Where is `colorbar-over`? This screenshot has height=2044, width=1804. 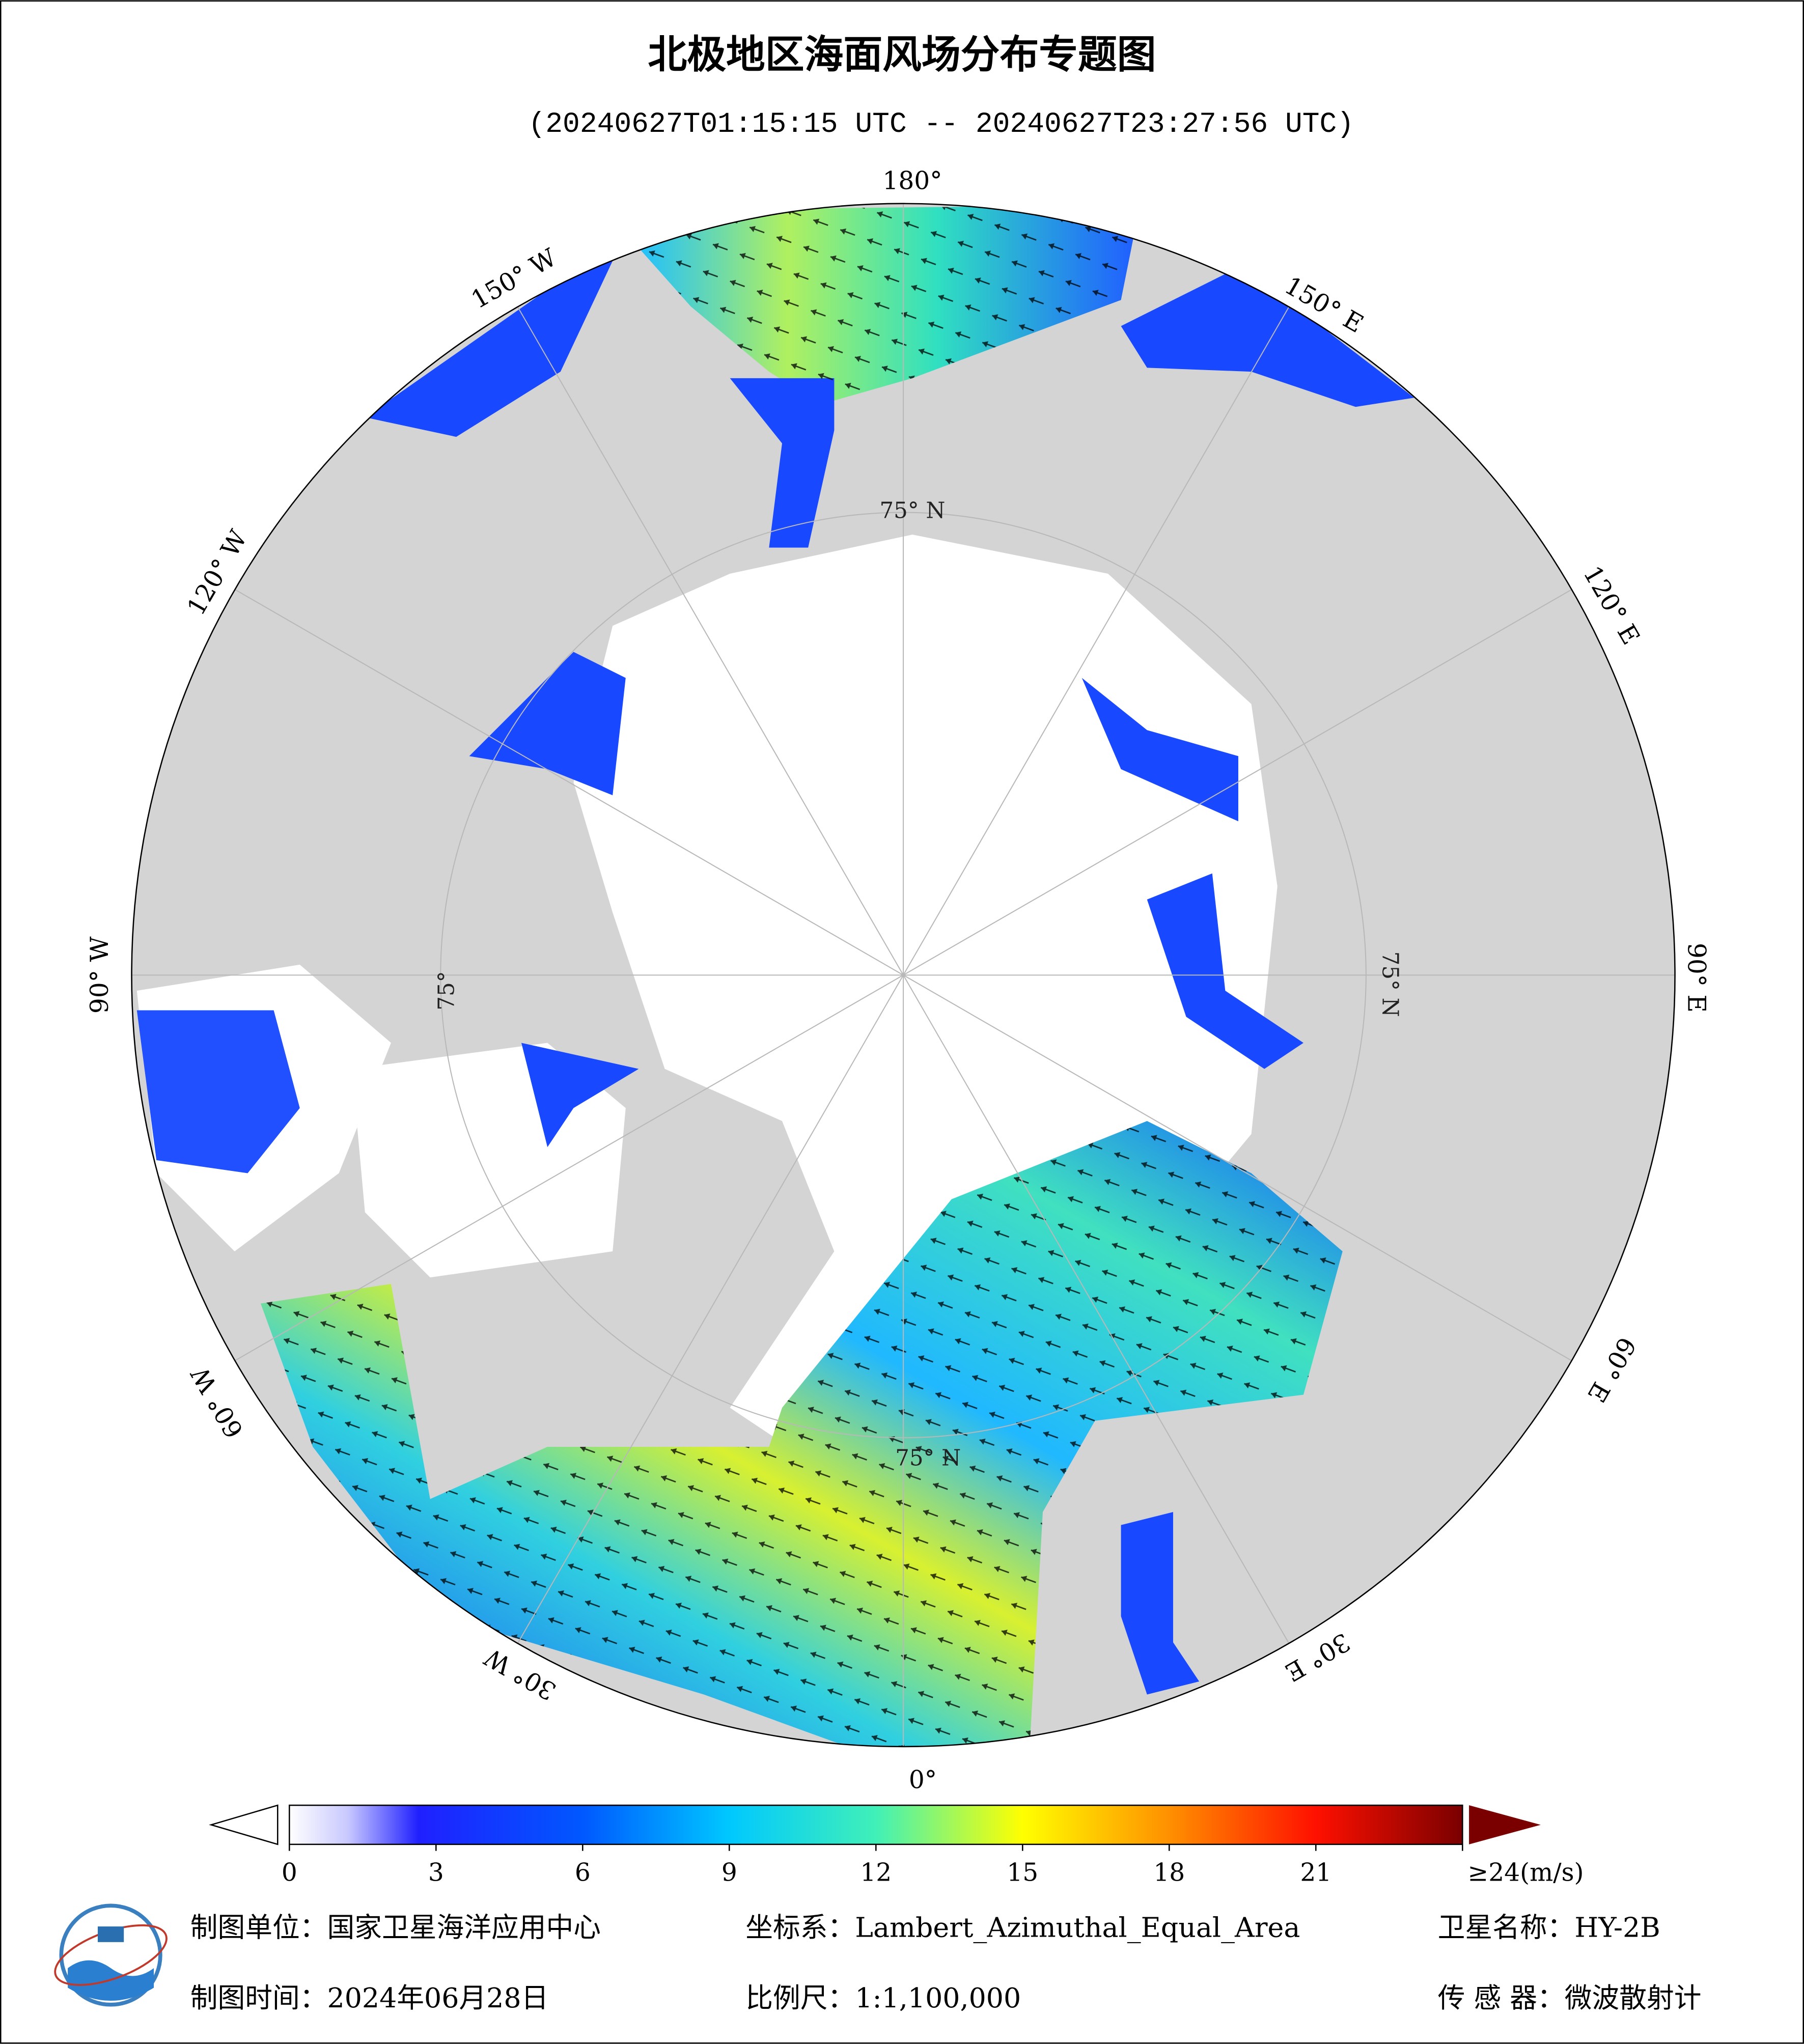
colorbar-over is located at coordinates (1505, 1824).